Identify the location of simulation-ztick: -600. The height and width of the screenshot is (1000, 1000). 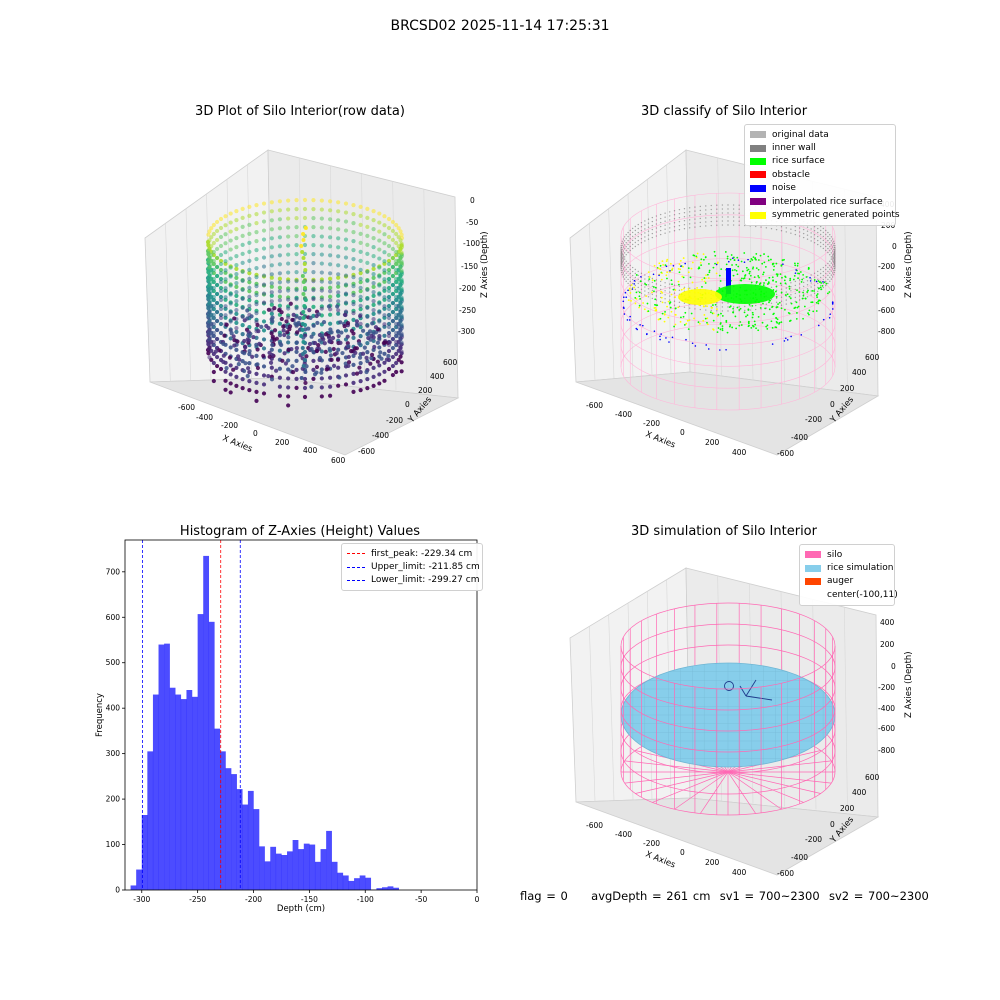
(886, 728).